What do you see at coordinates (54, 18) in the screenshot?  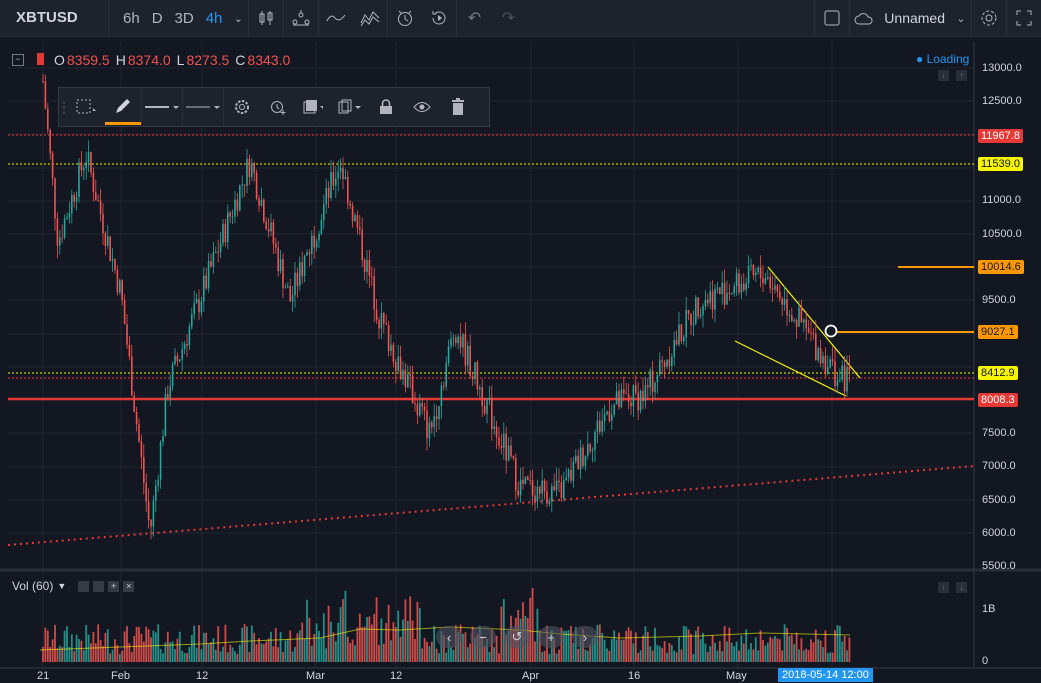 I see `symbol-search: XBTUSD` at bounding box center [54, 18].